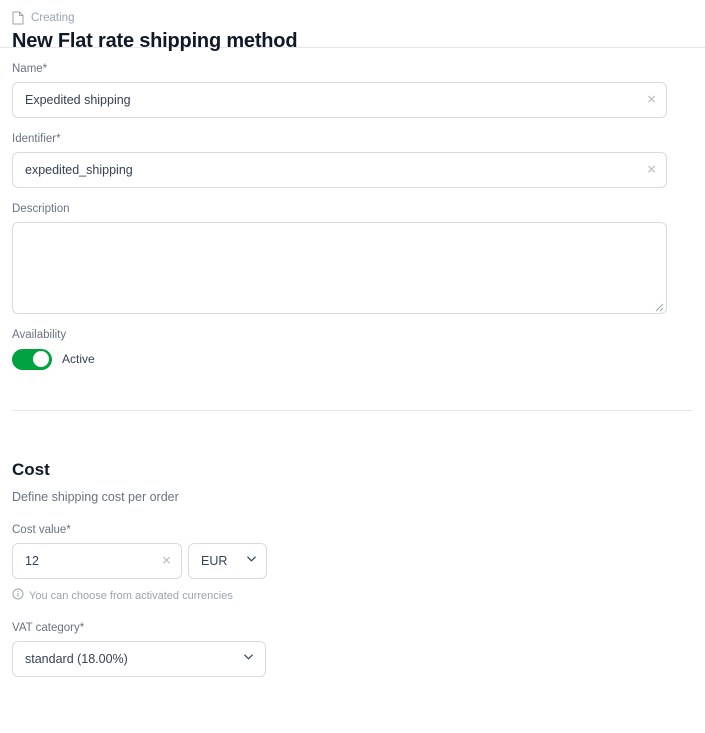 This screenshot has width=705, height=733. I want to click on currency-select: EUR, so click(227, 561).